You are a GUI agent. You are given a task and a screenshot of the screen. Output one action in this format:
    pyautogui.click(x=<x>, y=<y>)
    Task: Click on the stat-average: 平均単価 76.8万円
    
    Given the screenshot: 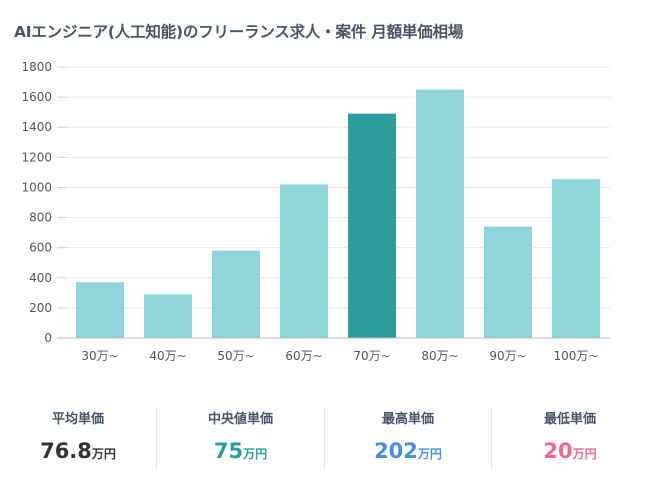 What is the action you would take?
    pyautogui.click(x=78, y=436)
    